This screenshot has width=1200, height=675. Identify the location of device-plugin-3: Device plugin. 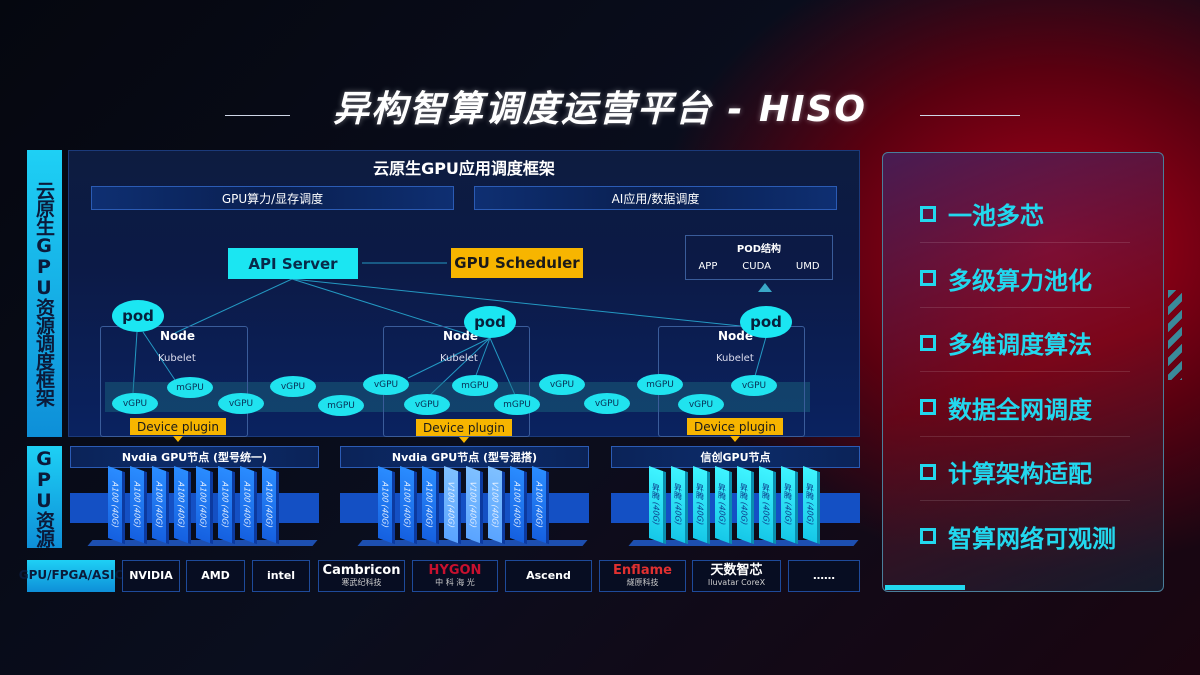
(735, 426).